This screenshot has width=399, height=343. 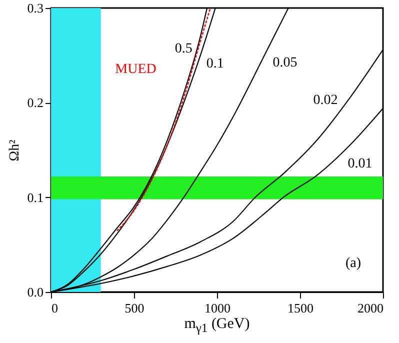 What do you see at coordinates (14, 151) in the screenshot?
I see `y-axis-title: Ωh²` at bounding box center [14, 151].